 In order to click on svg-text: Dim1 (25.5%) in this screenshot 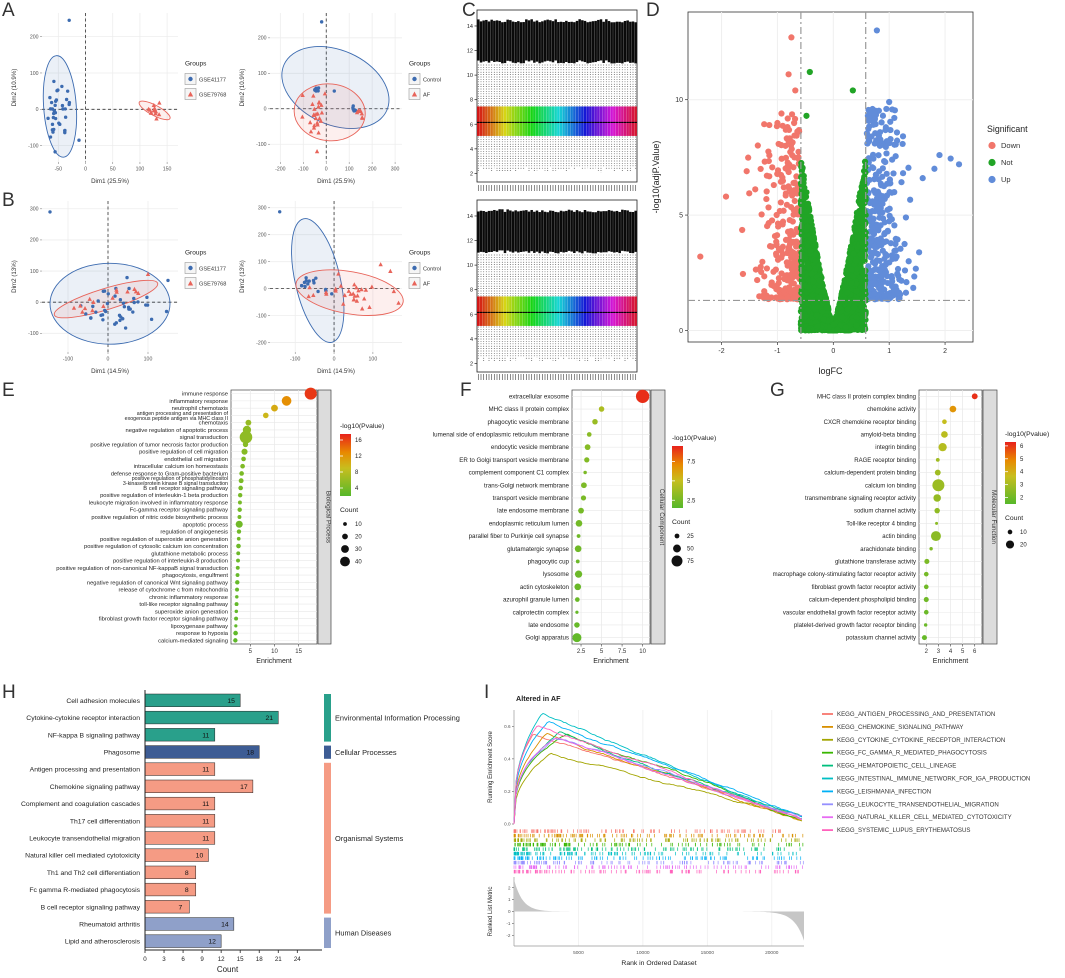, I will do `click(336, 181)`.